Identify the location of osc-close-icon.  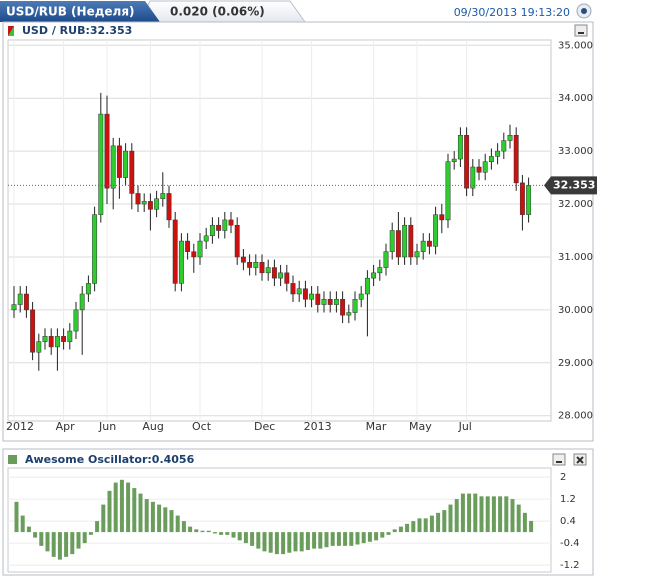
(580, 460).